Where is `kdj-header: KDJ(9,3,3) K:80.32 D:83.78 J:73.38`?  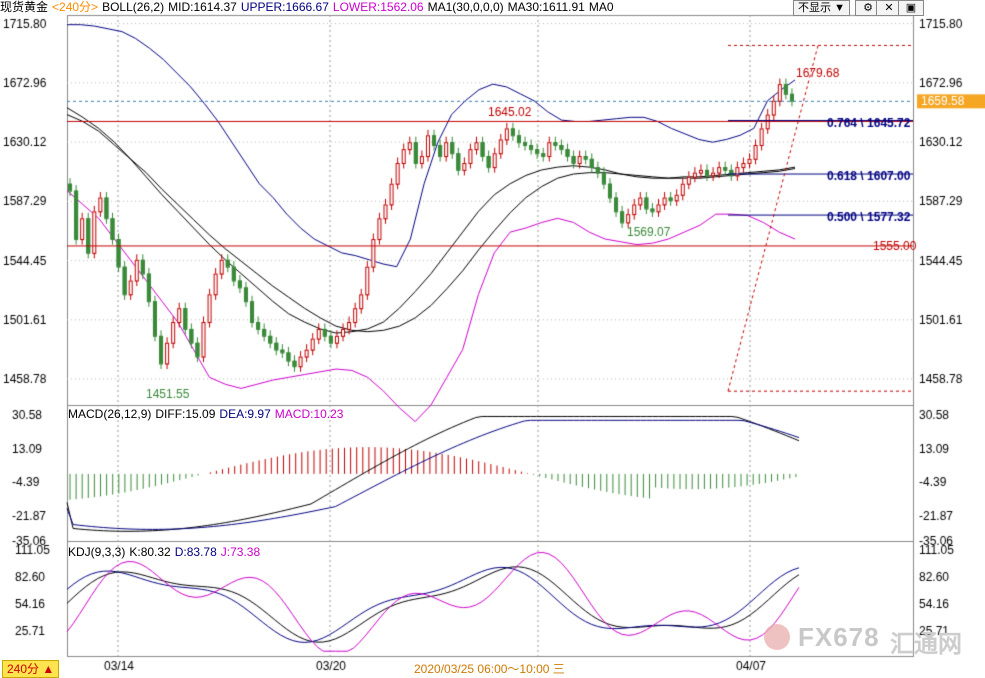 kdj-header: KDJ(9,3,3) K:80.32 D:83.78 J:73.38 is located at coordinates (166, 552).